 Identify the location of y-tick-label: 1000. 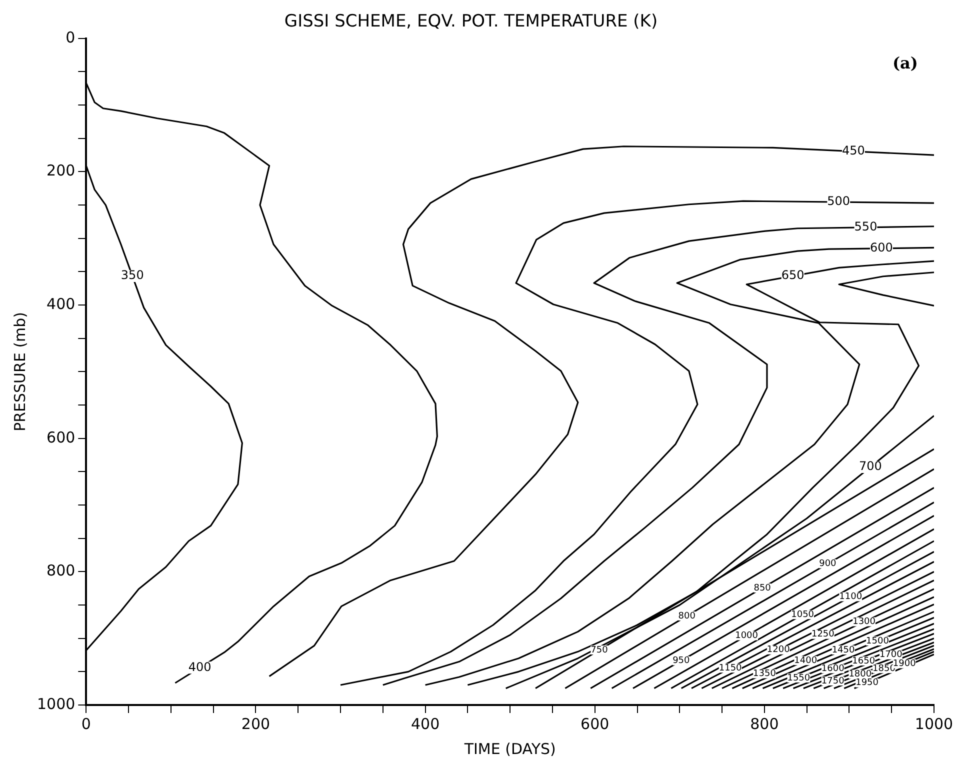
(56, 703).